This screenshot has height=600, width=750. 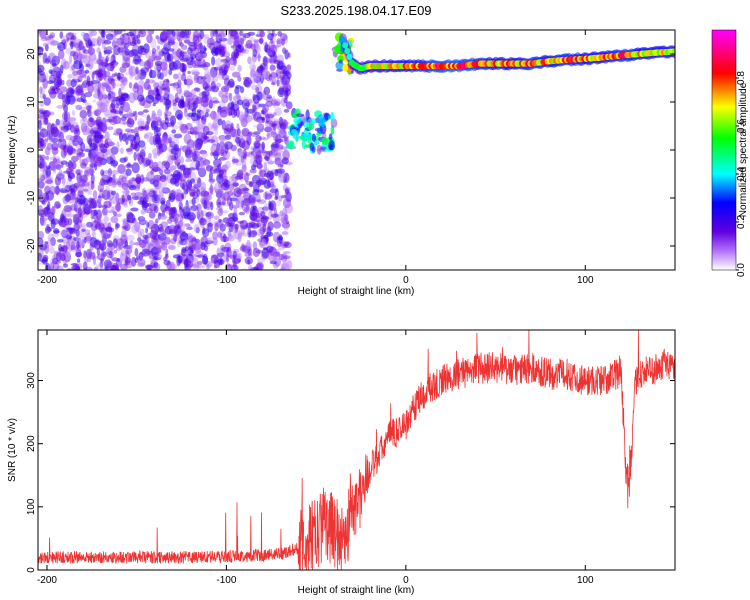 I want to click on colorbar-tick-label: 0.2, so click(x=741, y=222).